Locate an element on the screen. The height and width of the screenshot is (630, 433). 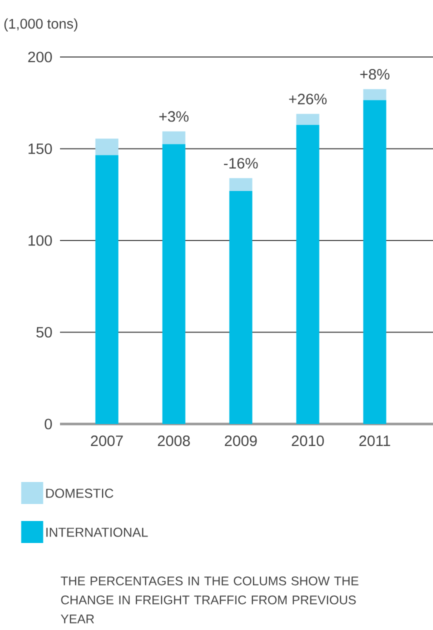
y-tick-label: 100 is located at coordinates (40, 240).